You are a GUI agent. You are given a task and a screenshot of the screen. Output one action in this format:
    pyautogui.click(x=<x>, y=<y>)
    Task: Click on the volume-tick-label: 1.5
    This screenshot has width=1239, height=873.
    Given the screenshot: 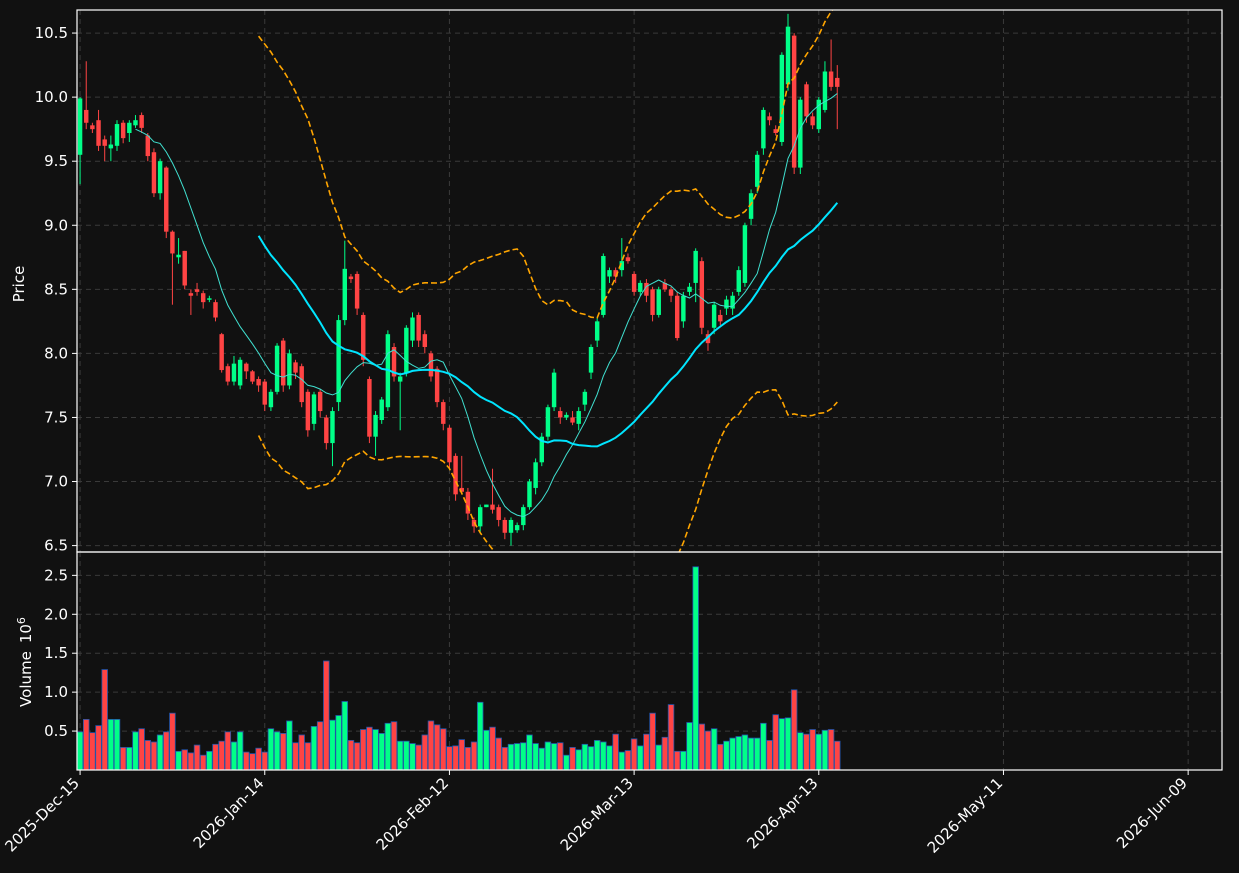 What is the action you would take?
    pyautogui.click(x=56, y=653)
    